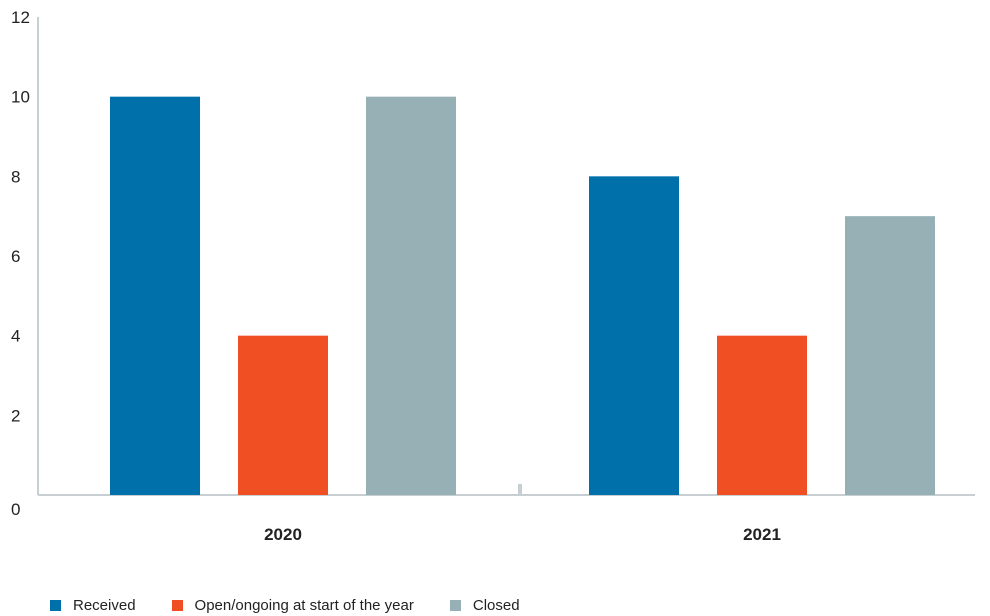 Image resolution: width=990 pixels, height=616 pixels. I want to click on legend-item-closed: Closed, so click(484, 605).